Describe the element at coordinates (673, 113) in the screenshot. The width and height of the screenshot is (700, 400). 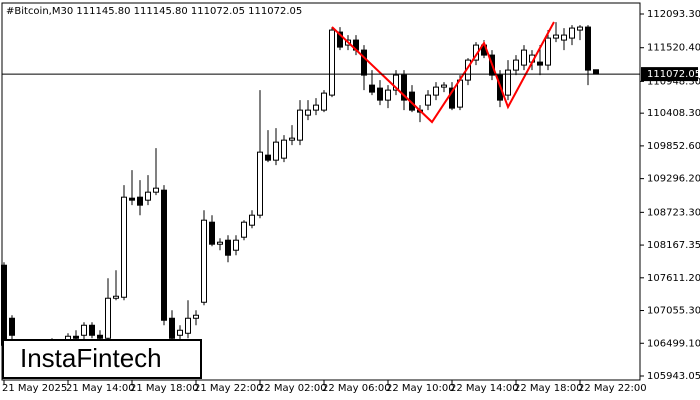
I see `y-tick-label: 110408.30` at that location.